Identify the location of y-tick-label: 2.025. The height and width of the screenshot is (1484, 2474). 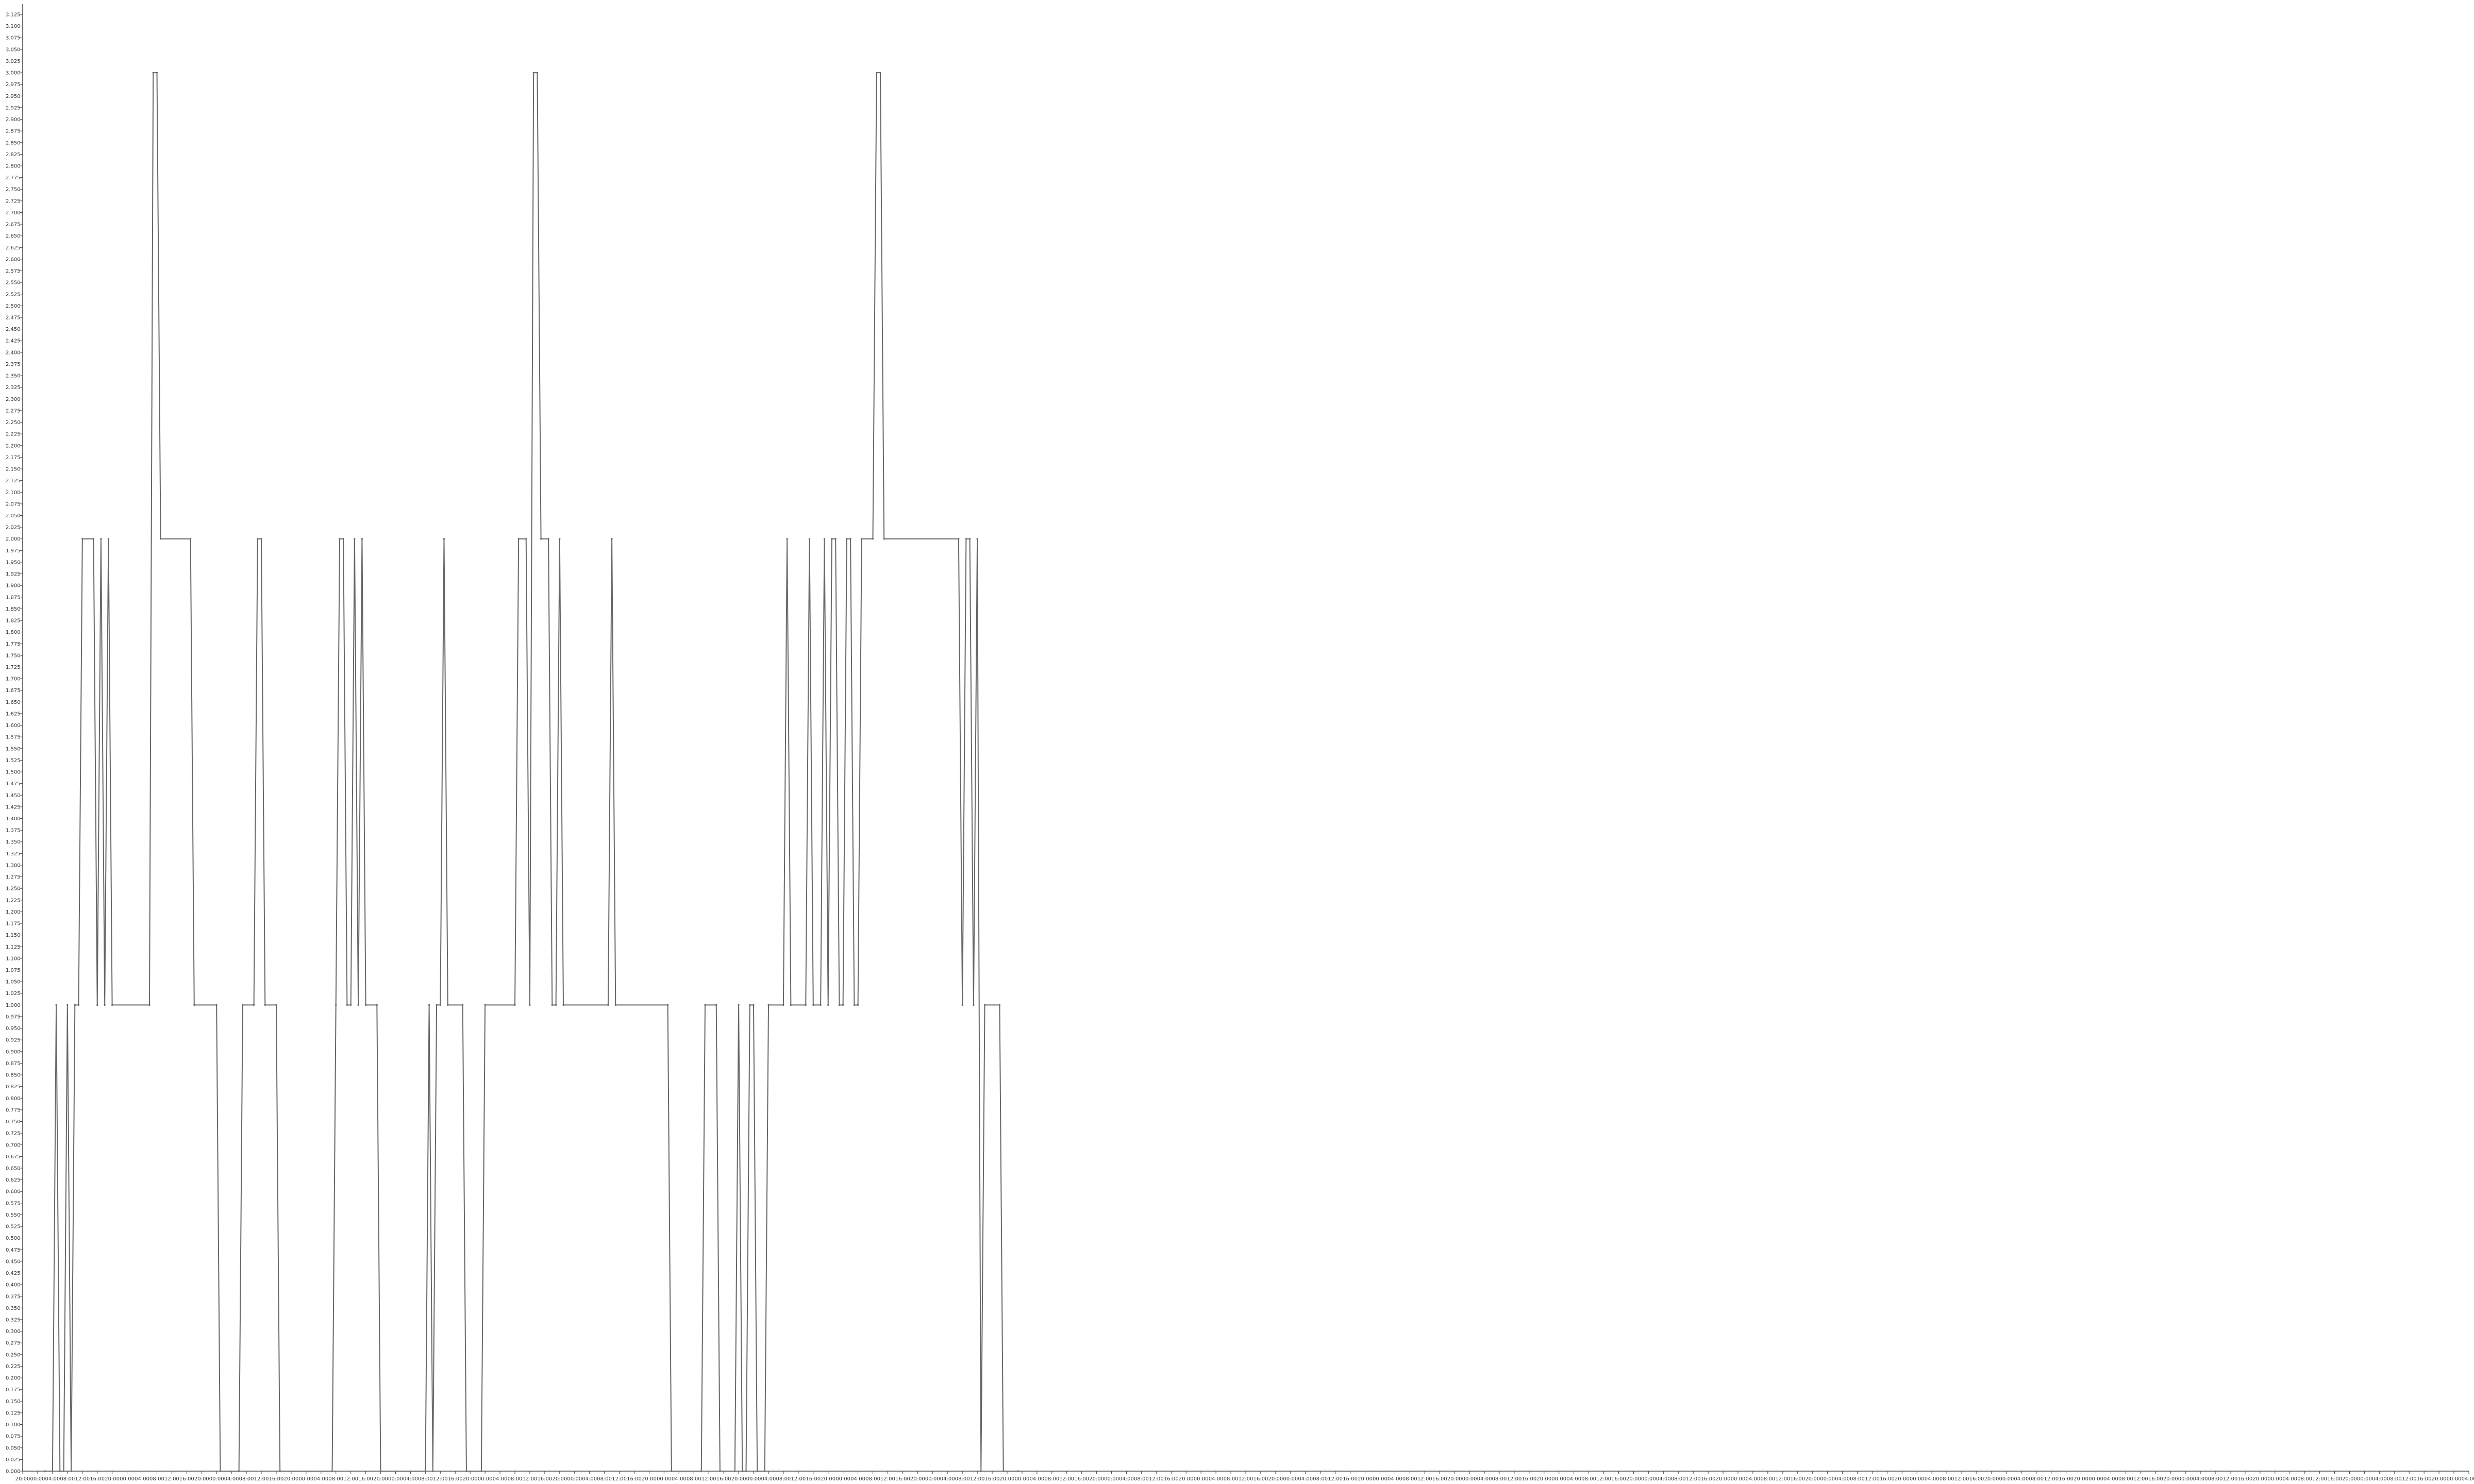
(13, 528).